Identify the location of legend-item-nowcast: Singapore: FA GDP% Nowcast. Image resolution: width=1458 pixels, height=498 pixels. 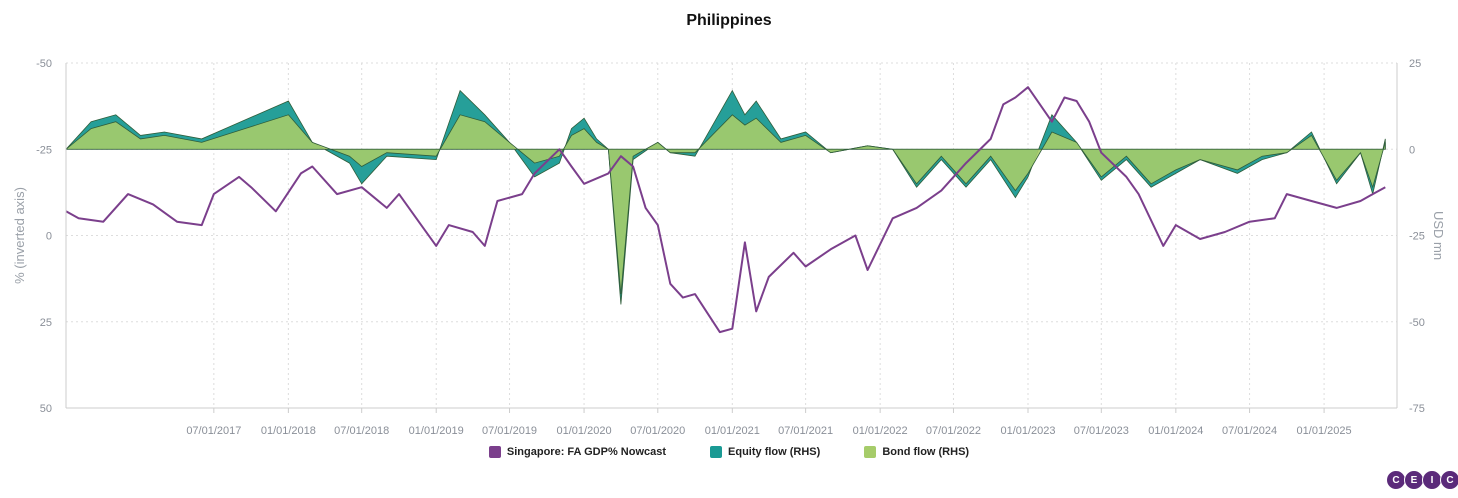
(577, 452).